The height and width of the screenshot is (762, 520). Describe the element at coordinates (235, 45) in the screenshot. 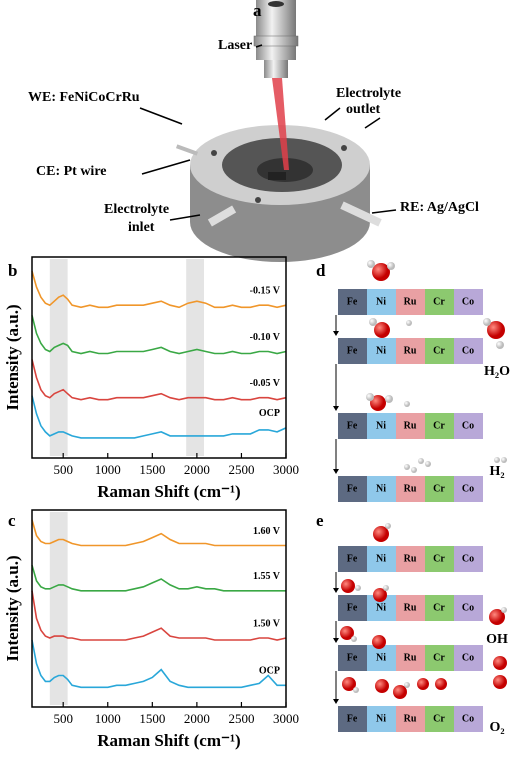

I see `label: Laser` at that location.